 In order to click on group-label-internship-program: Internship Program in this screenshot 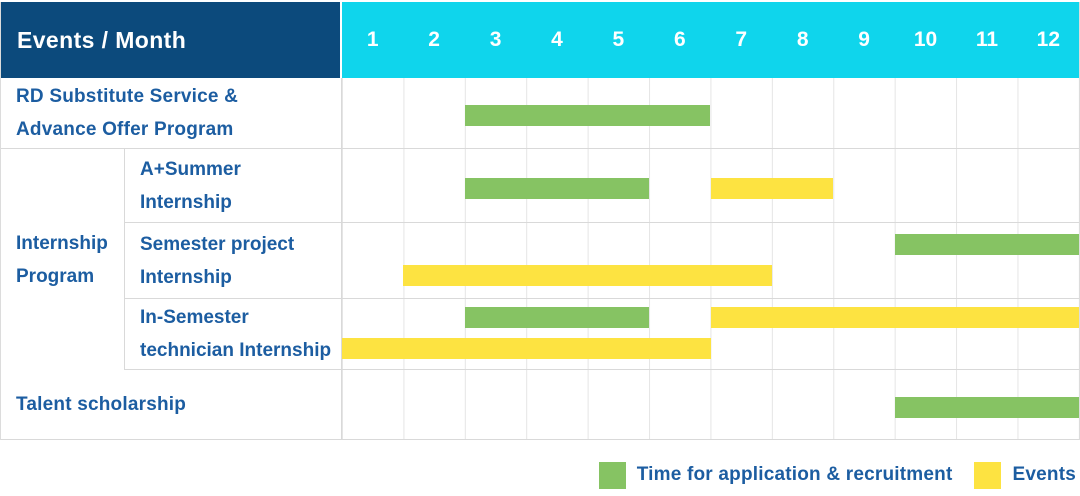, I will do `click(63, 259)`.